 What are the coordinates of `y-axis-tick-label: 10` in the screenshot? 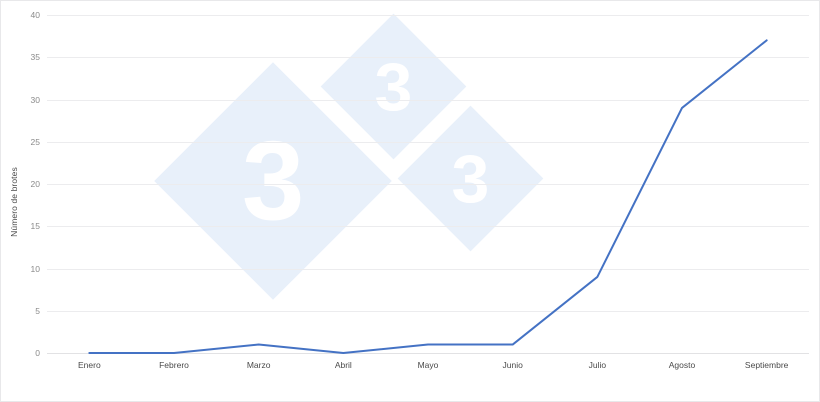 It's located at (35, 268).